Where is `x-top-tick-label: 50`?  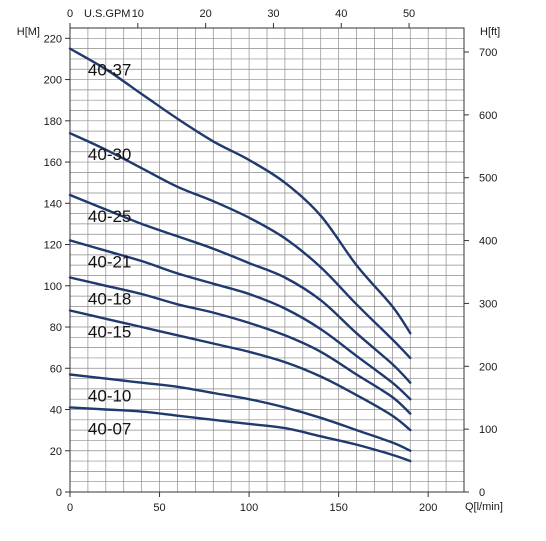
x-top-tick-label: 50 is located at coordinates (409, 14).